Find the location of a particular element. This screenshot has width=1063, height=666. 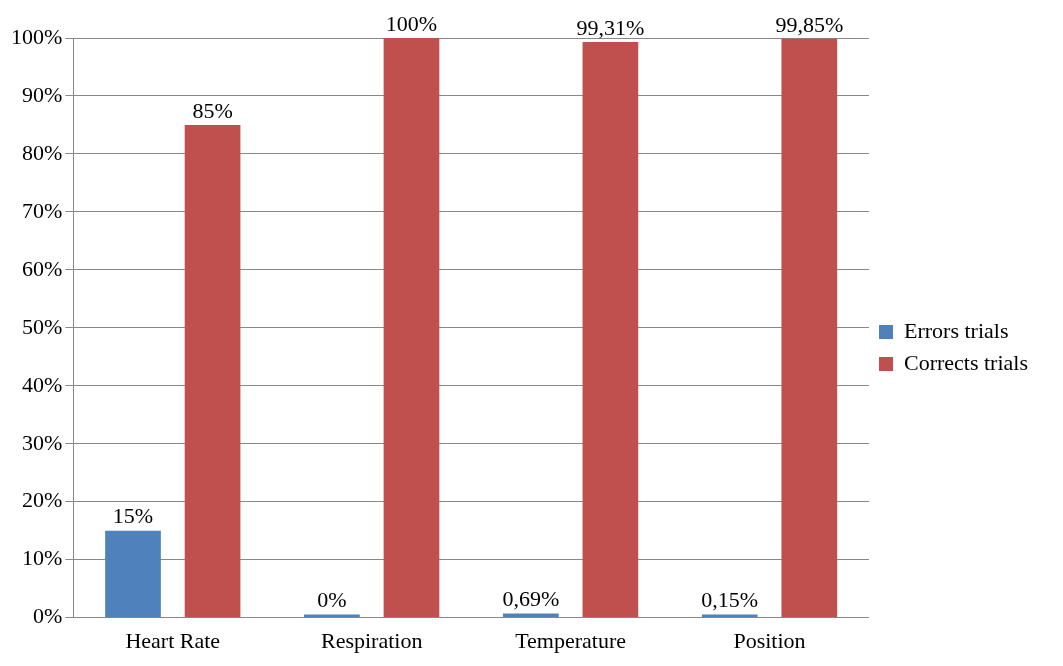

y-tick-label: 50% is located at coordinates (42, 326).